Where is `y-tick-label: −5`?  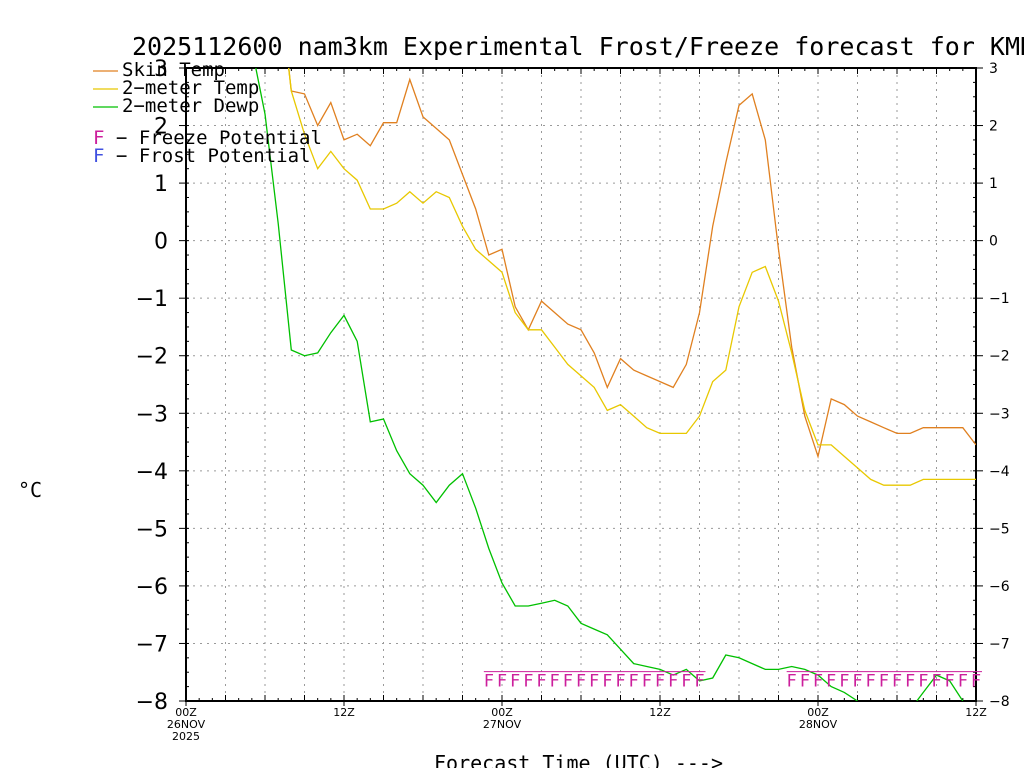
y-tick-label: −5 is located at coordinates (152, 529).